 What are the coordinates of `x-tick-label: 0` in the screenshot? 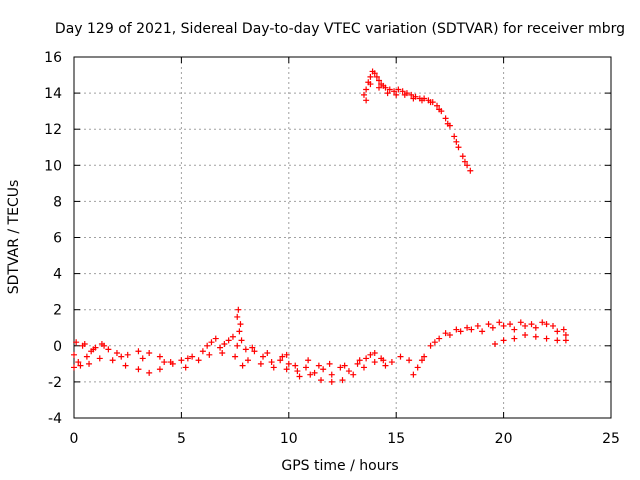 It's located at (74, 439).